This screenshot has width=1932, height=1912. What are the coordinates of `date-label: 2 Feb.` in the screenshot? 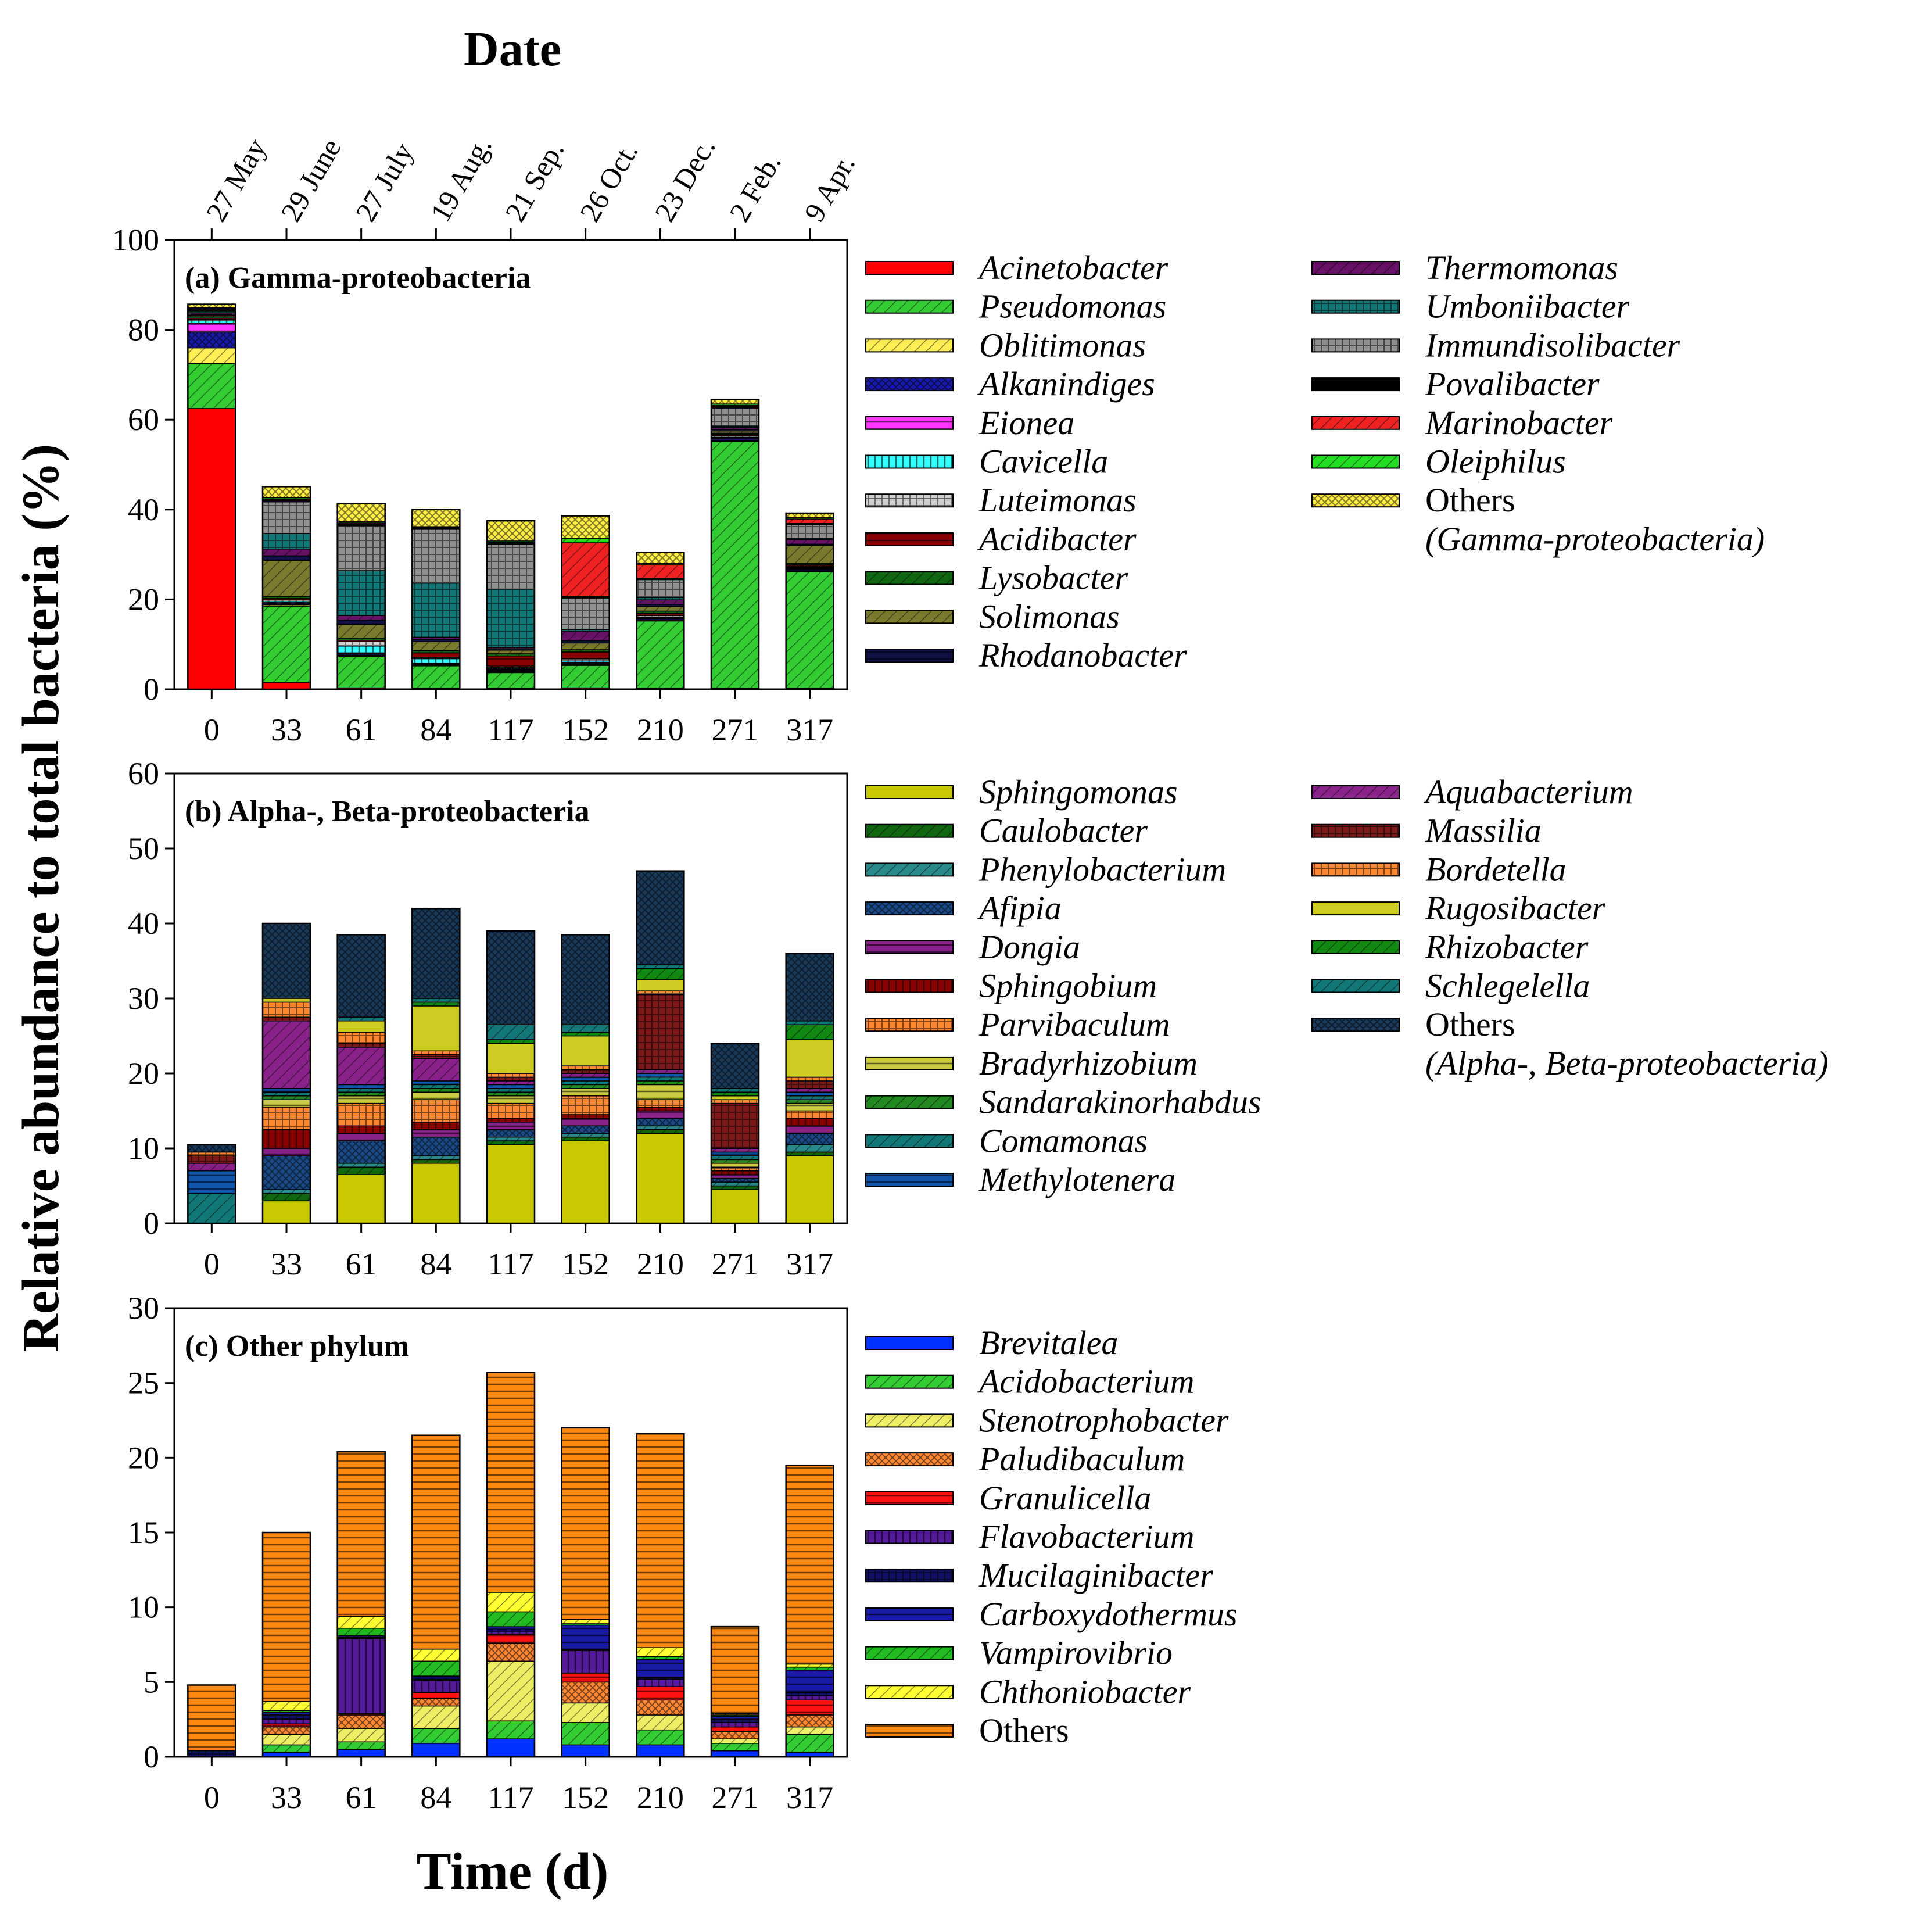 It's located at (755, 188).